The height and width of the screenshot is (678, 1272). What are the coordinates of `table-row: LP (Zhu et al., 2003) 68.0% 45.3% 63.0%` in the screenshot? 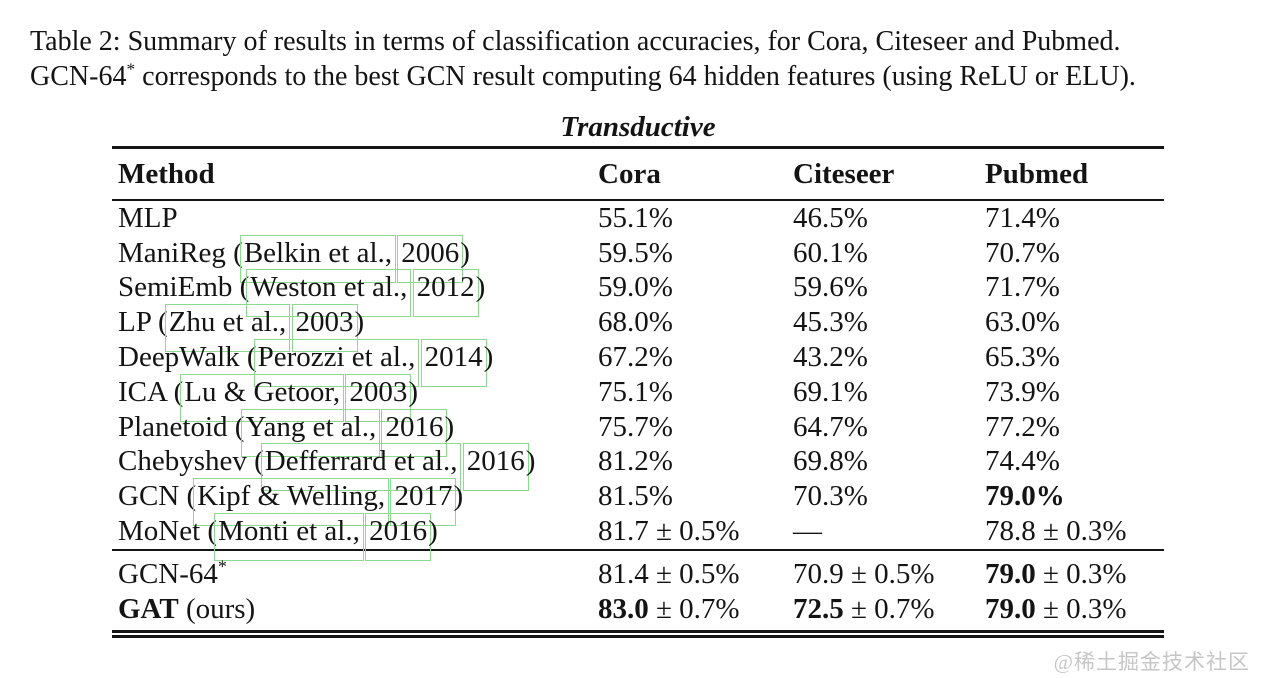 It's located at (638, 328).